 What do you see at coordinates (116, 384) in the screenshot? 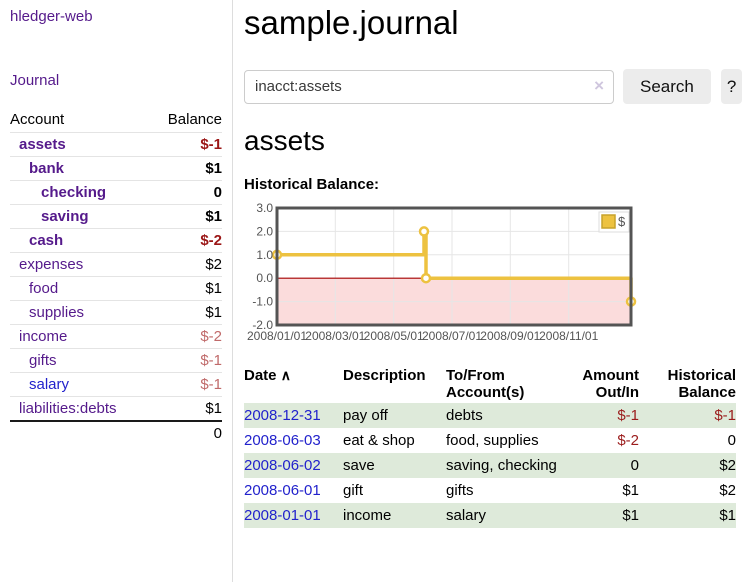
I see `account-row-salary: salary $-1` at bounding box center [116, 384].